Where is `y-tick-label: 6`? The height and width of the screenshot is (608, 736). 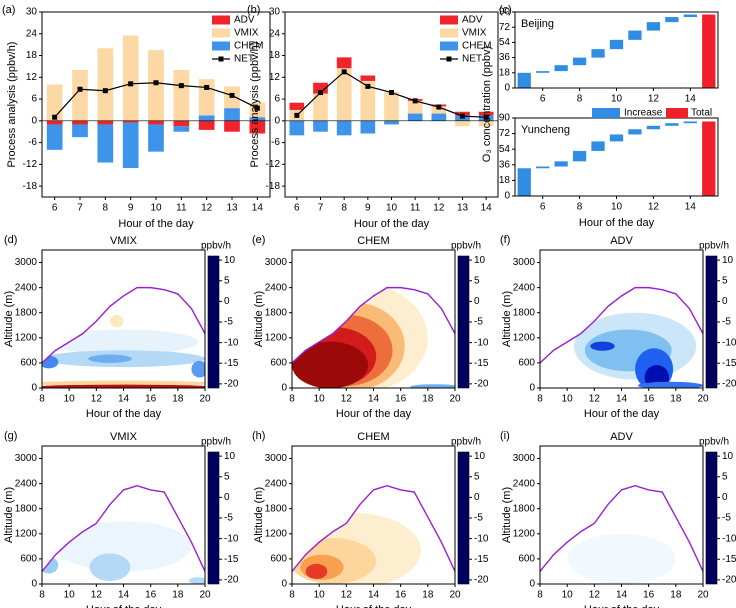
y-tick-label: 6 is located at coordinates (34, 99).